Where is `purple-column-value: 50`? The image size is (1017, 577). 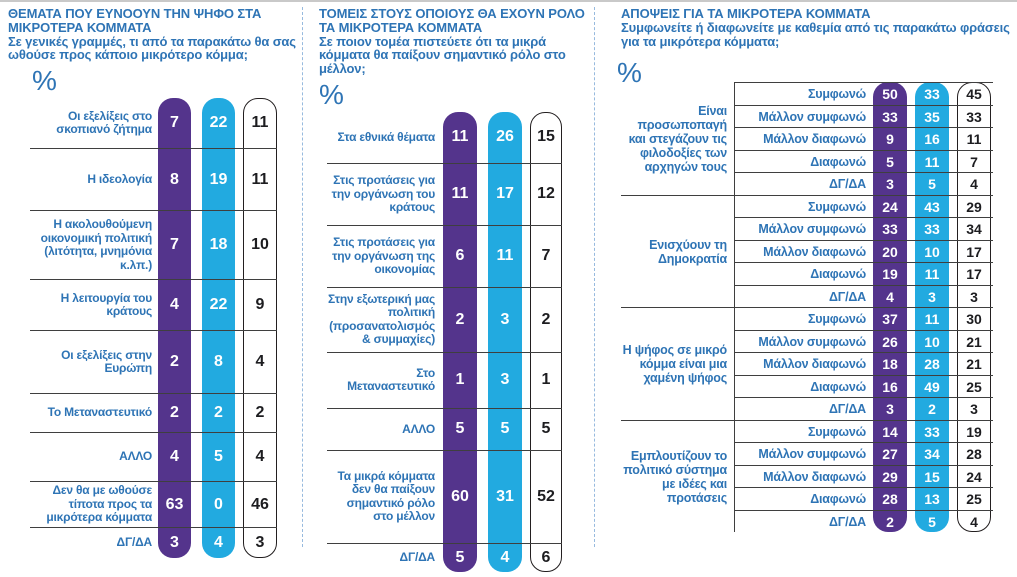
purple-column-value: 50 is located at coordinates (890, 94).